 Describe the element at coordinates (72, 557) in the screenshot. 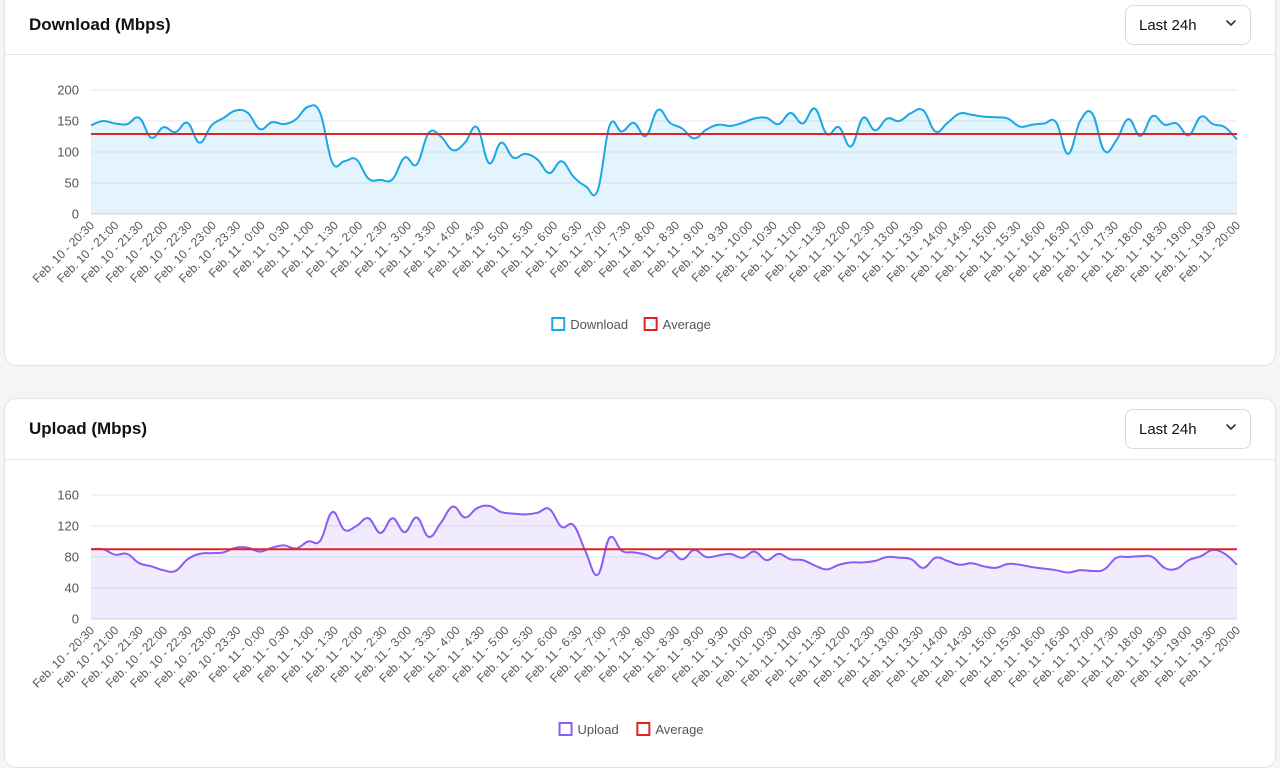

I see `upload-ytick-label: 80` at that location.